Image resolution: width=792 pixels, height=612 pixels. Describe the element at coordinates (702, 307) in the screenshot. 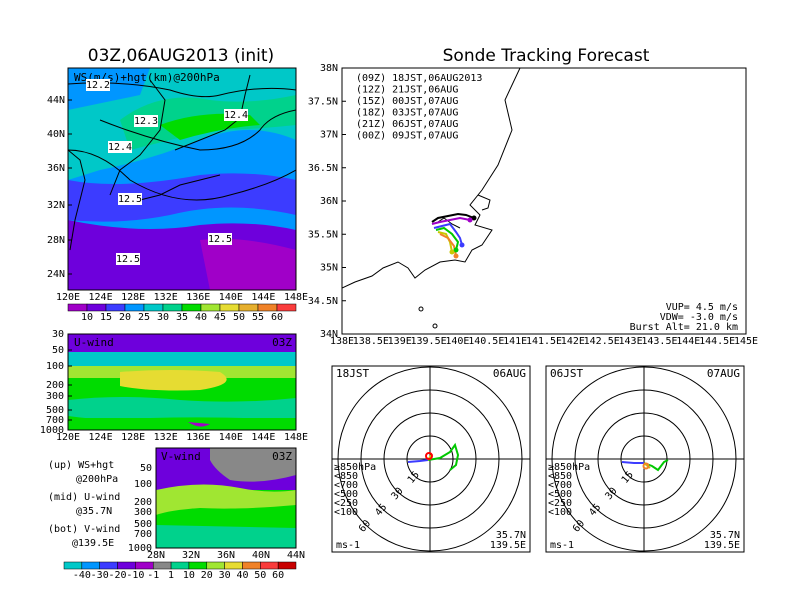

I see `vup-text: VUP= 4.5 m/s` at that location.